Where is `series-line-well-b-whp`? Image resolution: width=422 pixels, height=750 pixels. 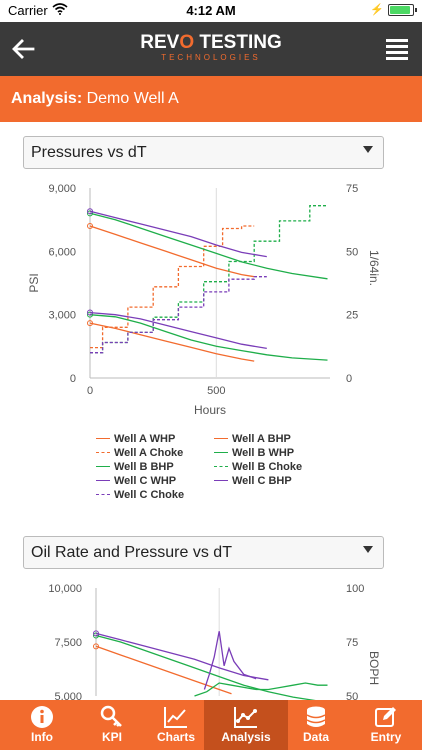
series-line-well-b-whp is located at coordinates (208, 337).